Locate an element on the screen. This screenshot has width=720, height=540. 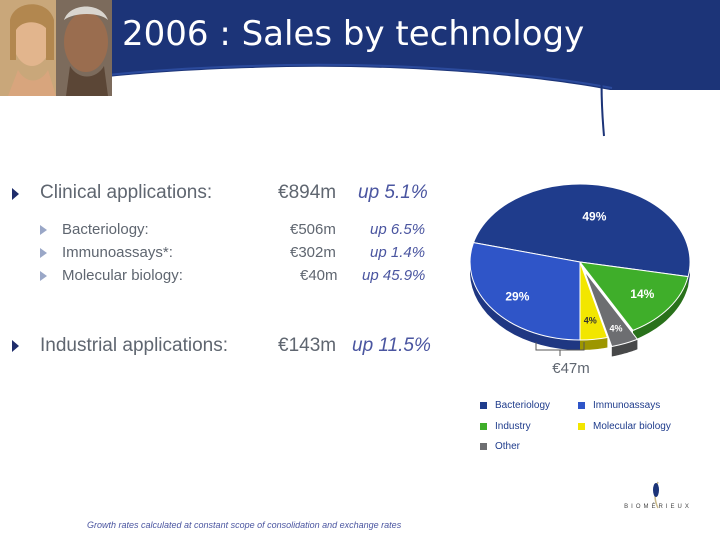
callout-bracket is located at coordinates (560, 349).